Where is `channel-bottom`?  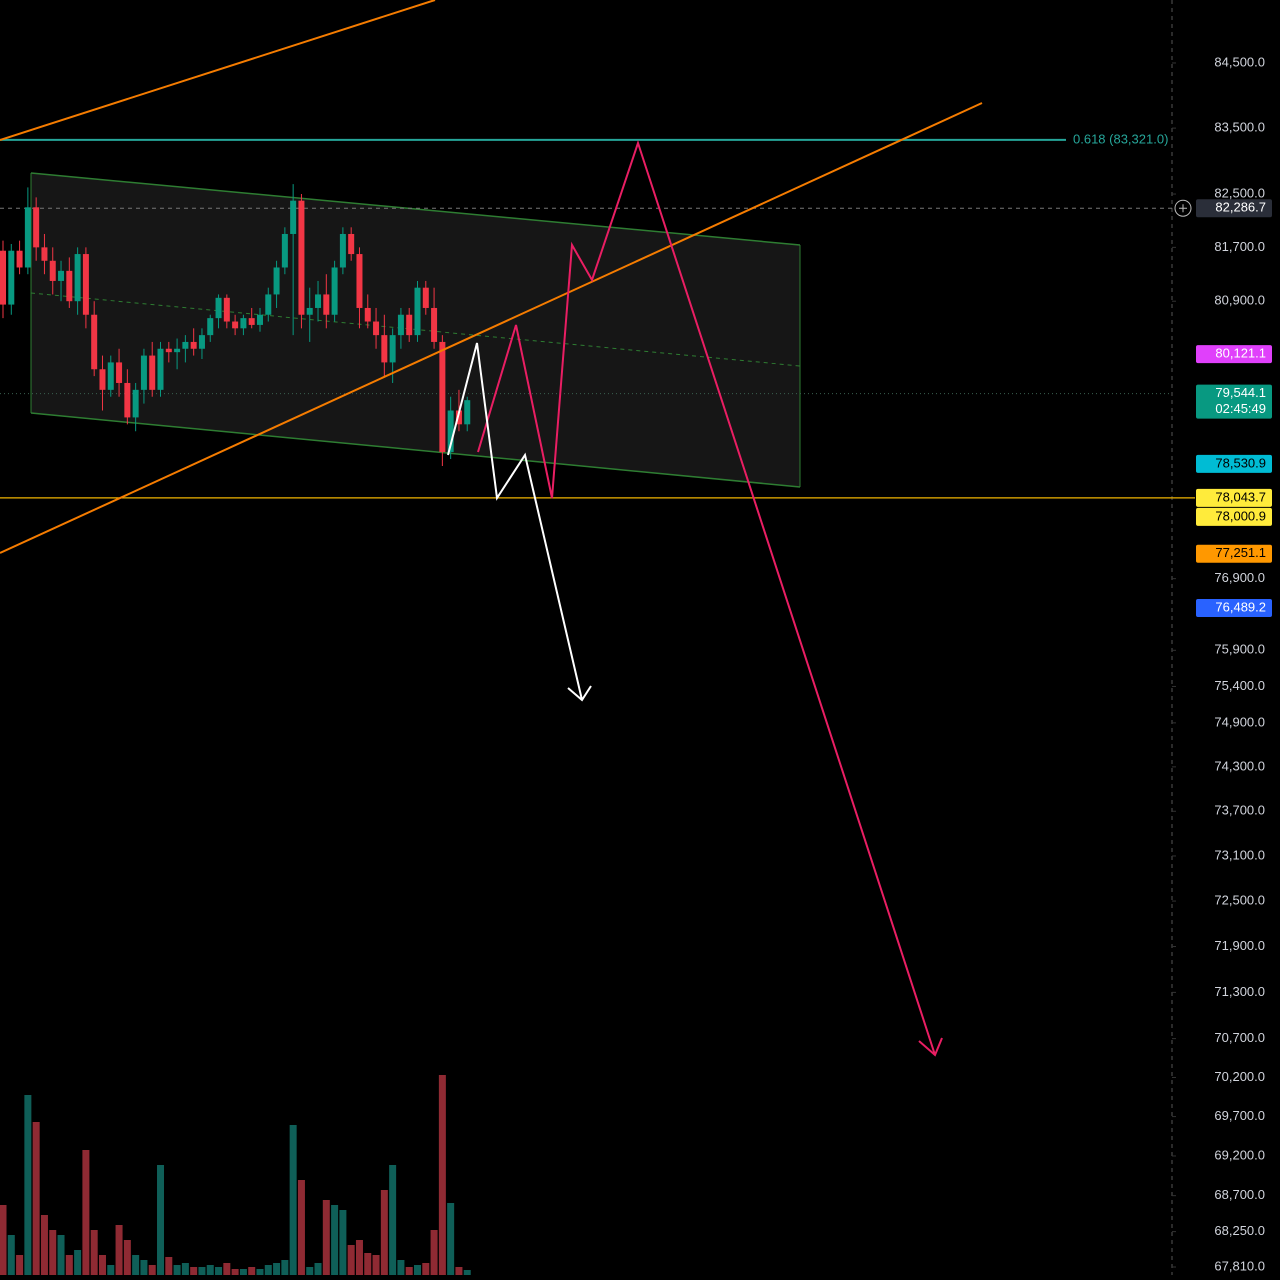 channel-bottom is located at coordinates (415, 450).